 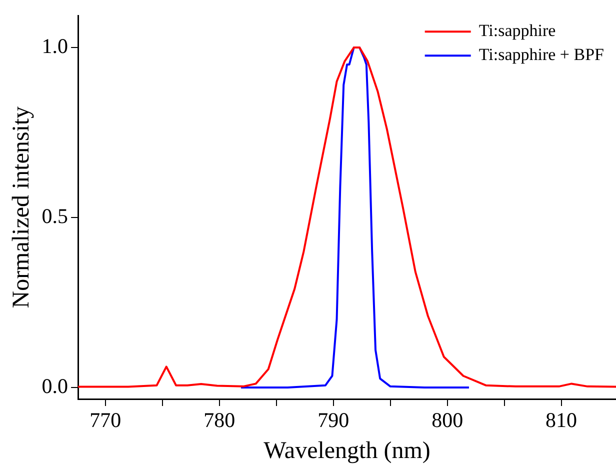 What do you see at coordinates (55, 216) in the screenshot?
I see `y-tick-label: 0.5` at bounding box center [55, 216].